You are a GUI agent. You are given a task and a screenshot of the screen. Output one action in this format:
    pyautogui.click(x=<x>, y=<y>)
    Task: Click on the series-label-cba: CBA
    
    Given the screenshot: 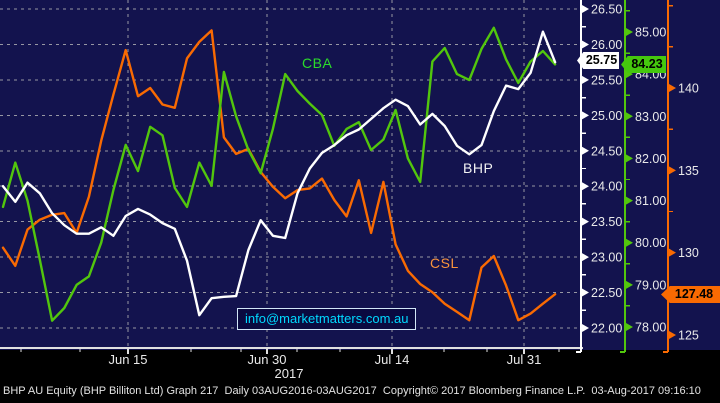 What is the action you would take?
    pyautogui.click(x=317, y=63)
    